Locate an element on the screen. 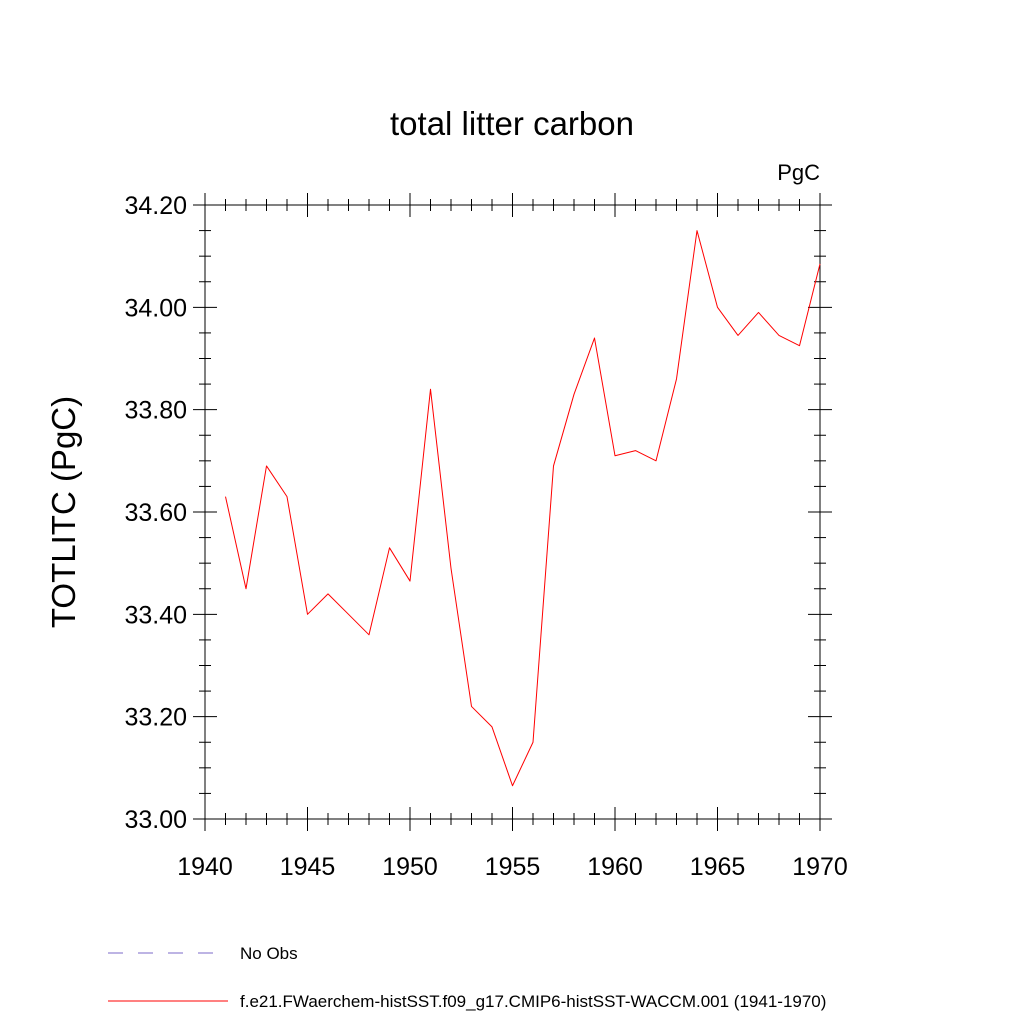  x-tick-label: 1945 is located at coordinates (308, 867).